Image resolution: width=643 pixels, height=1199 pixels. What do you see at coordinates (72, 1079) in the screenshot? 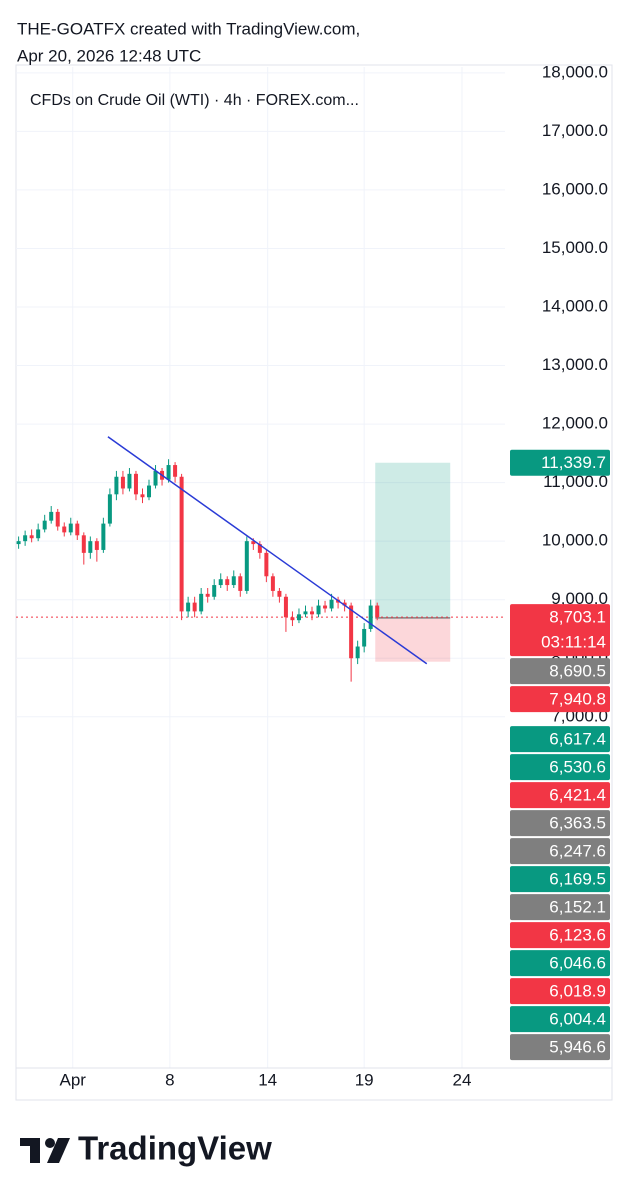
I see `x-tick-label: Apr` at bounding box center [72, 1079].